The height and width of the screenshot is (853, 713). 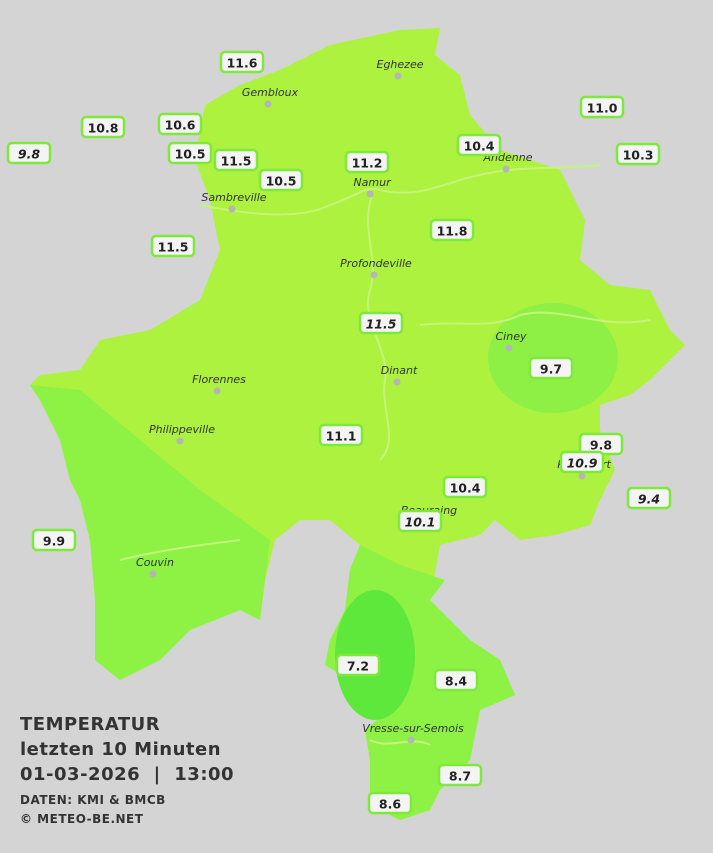 I want to click on station: 11.1, so click(x=341, y=435).